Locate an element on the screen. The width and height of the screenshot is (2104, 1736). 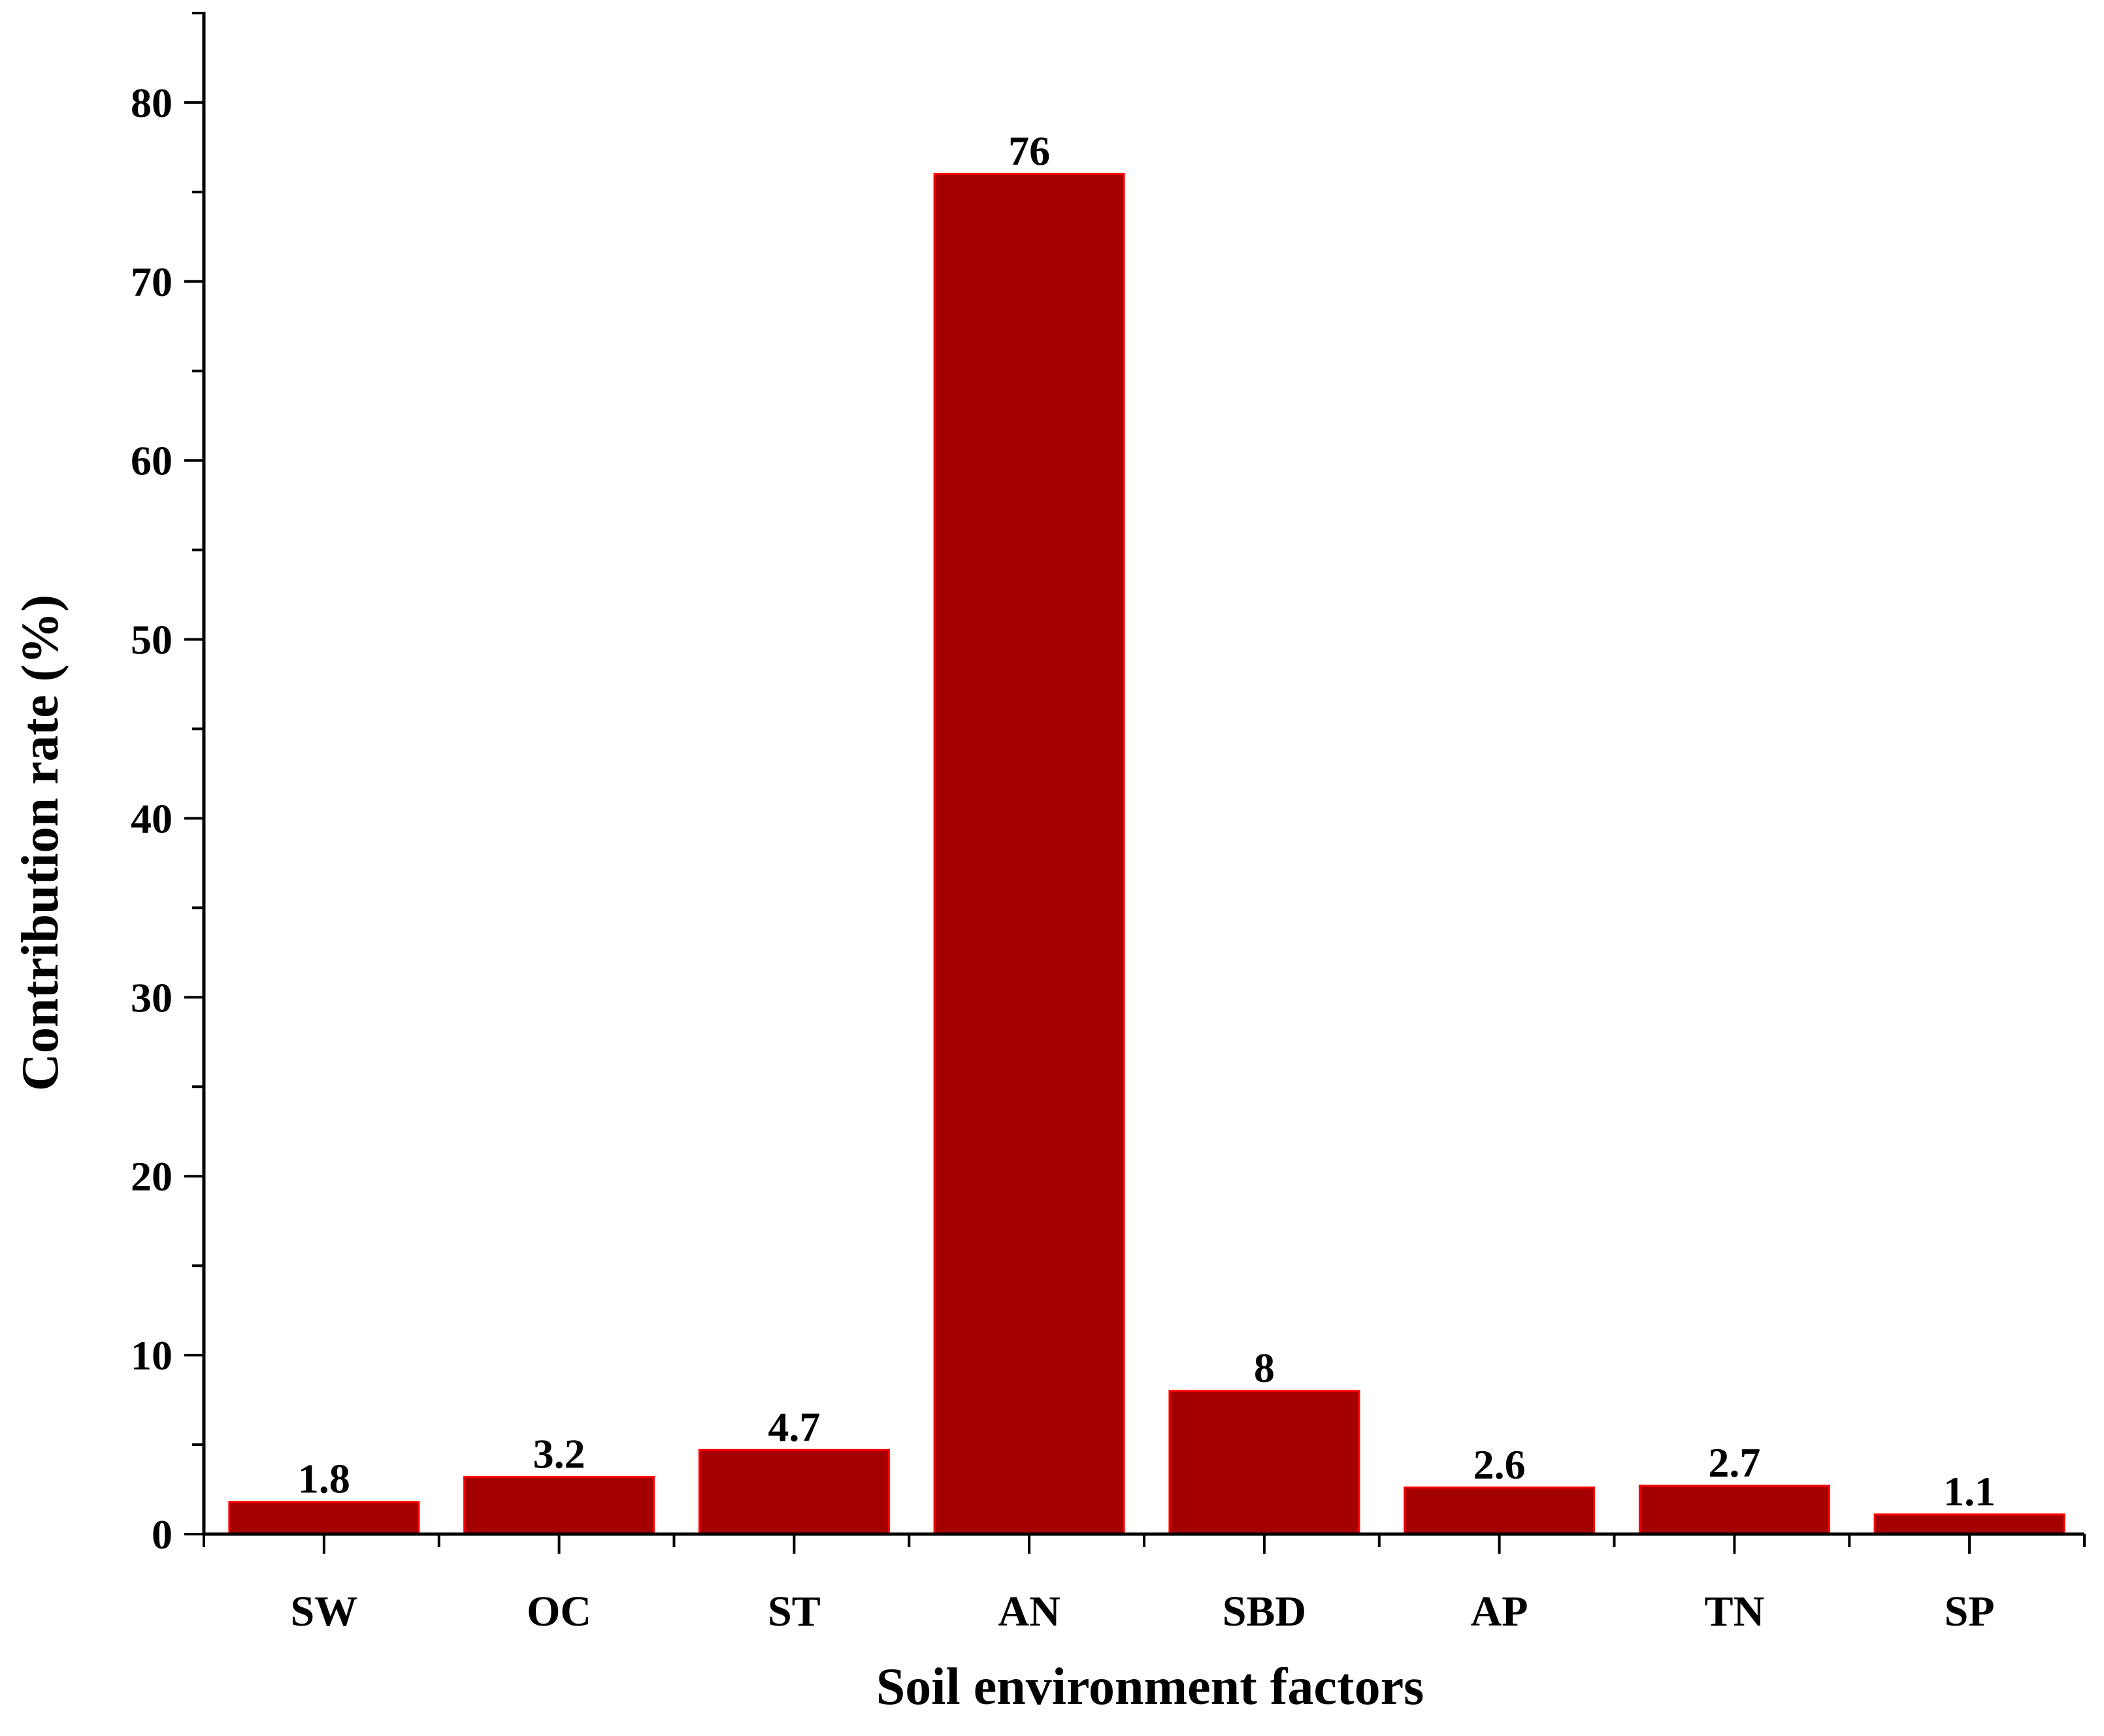
x-tick-label-st: ST is located at coordinates (795, 1611).